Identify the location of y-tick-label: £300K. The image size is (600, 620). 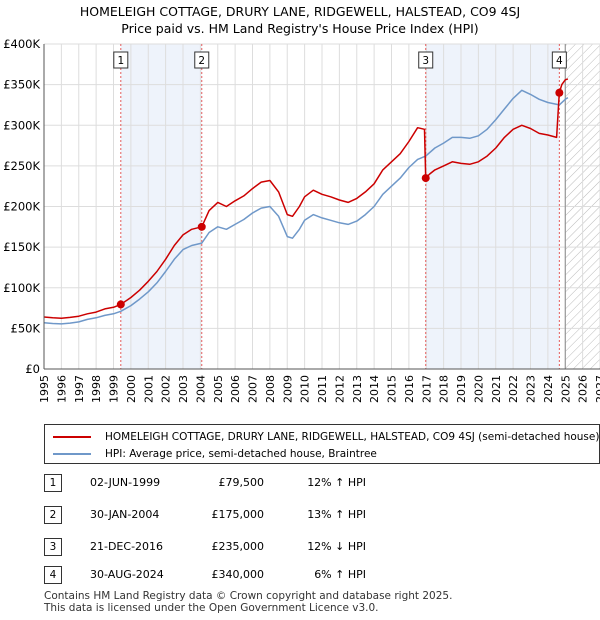
(21, 125).